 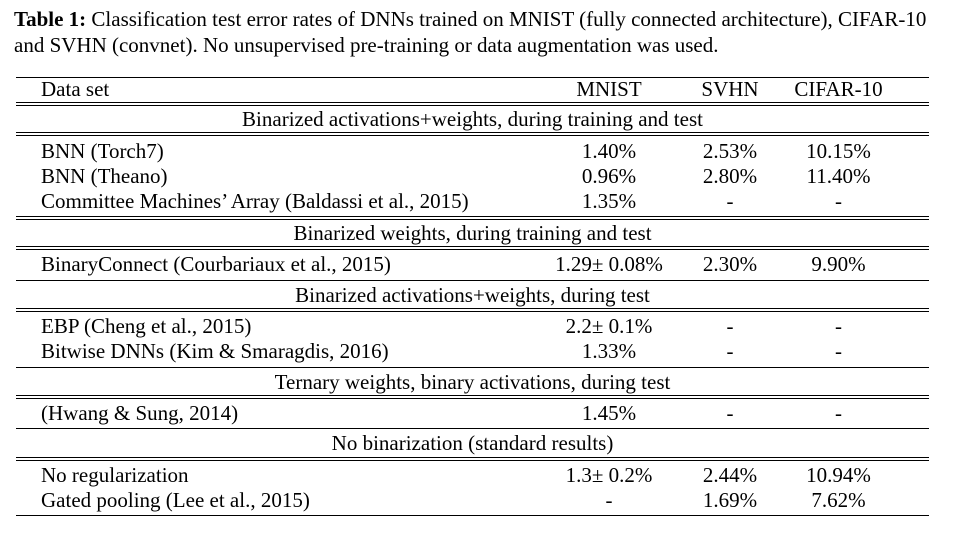 I want to click on cell-mnist: 1.3± 0.2%, so click(x=609, y=475).